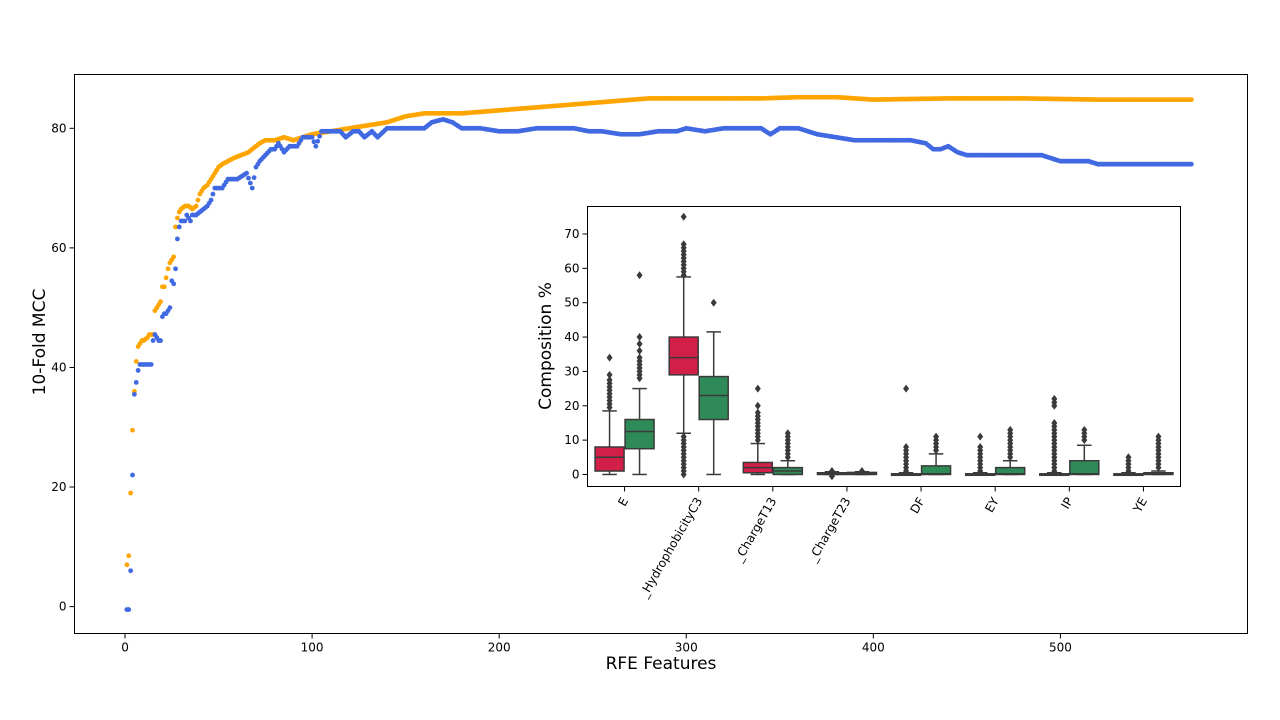 This screenshot has height=720, width=1280. I want to click on inset-y-axis-label: Composition %, so click(546, 346).